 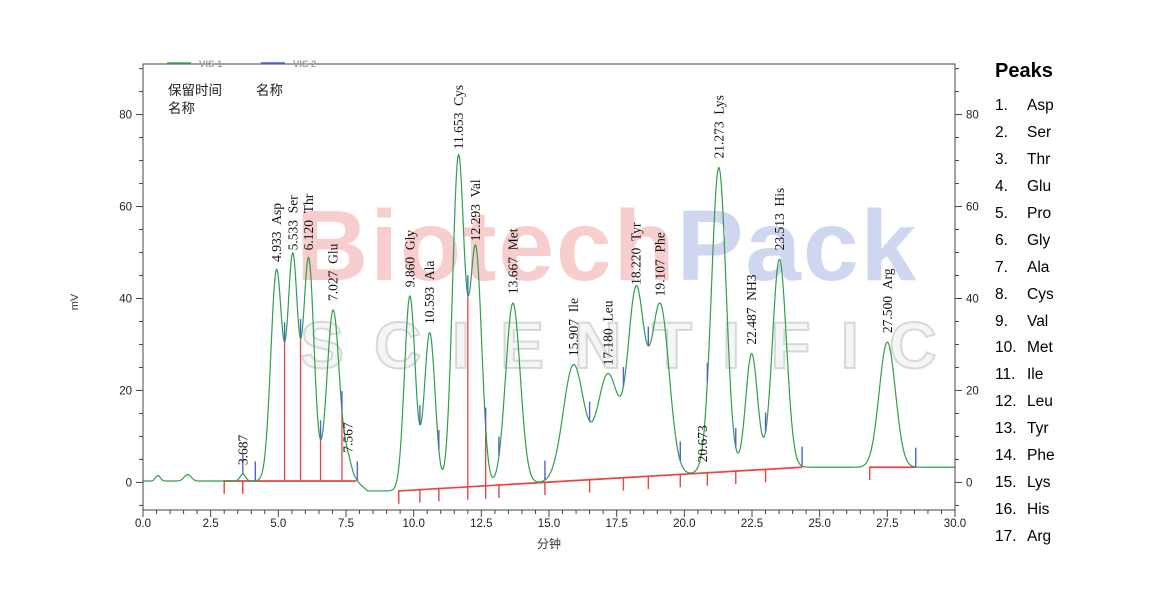 What do you see at coordinates (195, 90) in the screenshot?
I see `legend-annotation-rt: 保留时间` at bounding box center [195, 90].